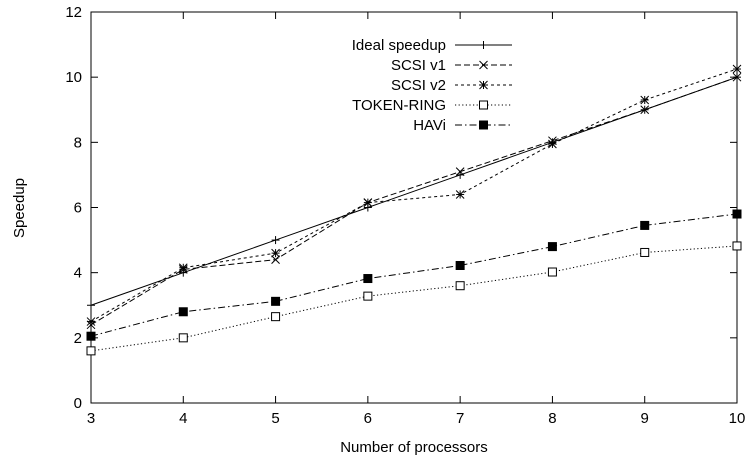 This screenshot has height=461, width=746. Describe the element at coordinates (399, 105) in the screenshot. I see `legend-label: TOKEN-RING` at that location.